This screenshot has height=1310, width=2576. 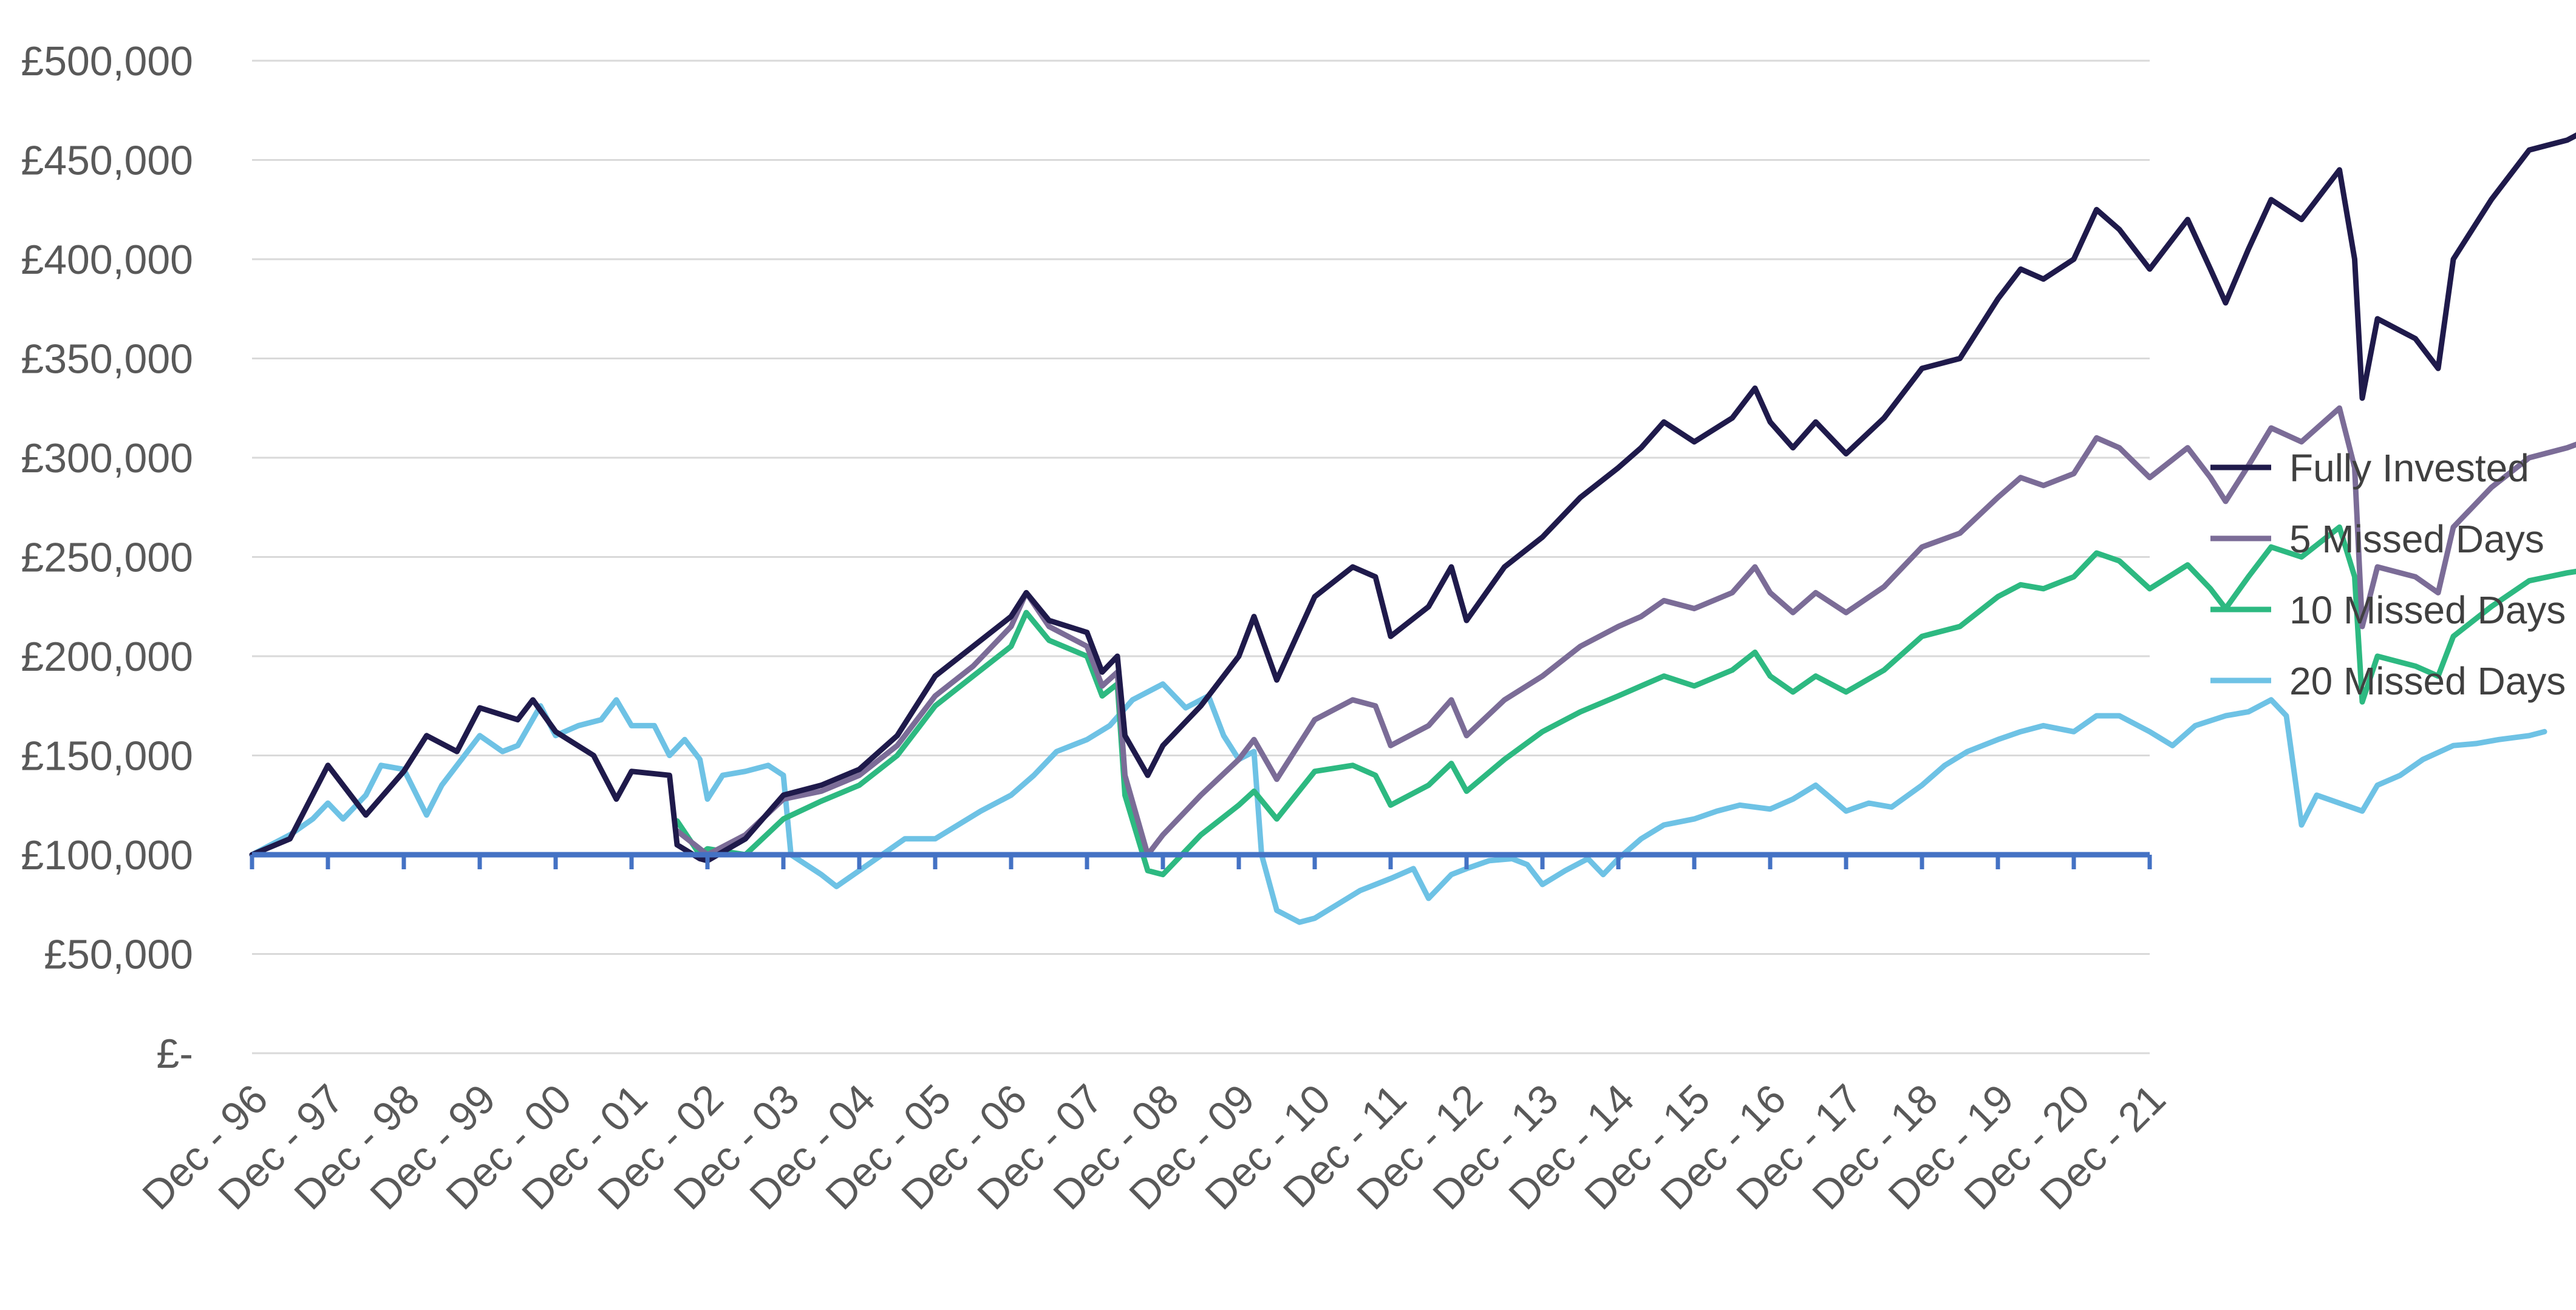 I want to click on legend-item-5-missed-days: 5 Missed Days, so click(x=2377, y=539).